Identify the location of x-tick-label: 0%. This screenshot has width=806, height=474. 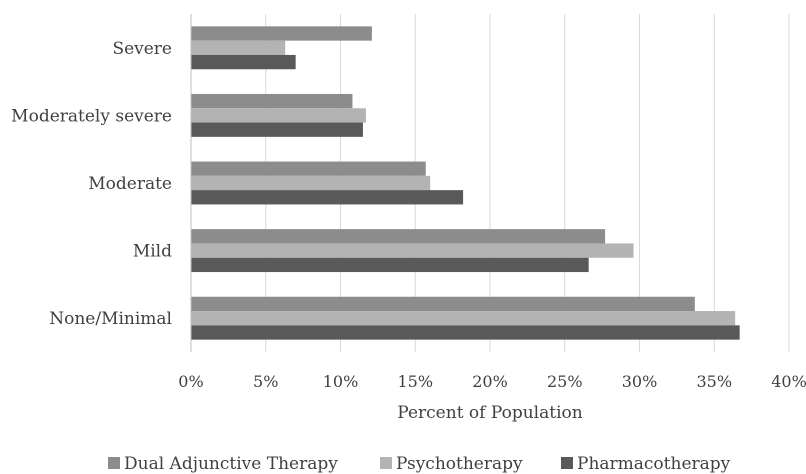
(190, 381).